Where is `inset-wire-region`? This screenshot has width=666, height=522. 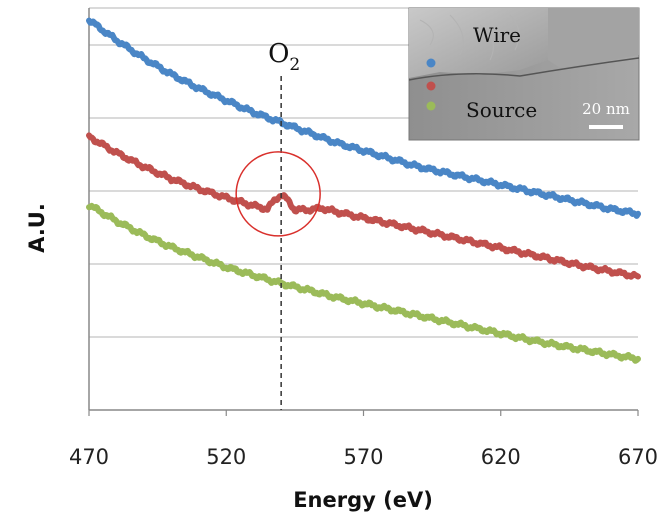 inset-wire-region is located at coordinates (478, 43).